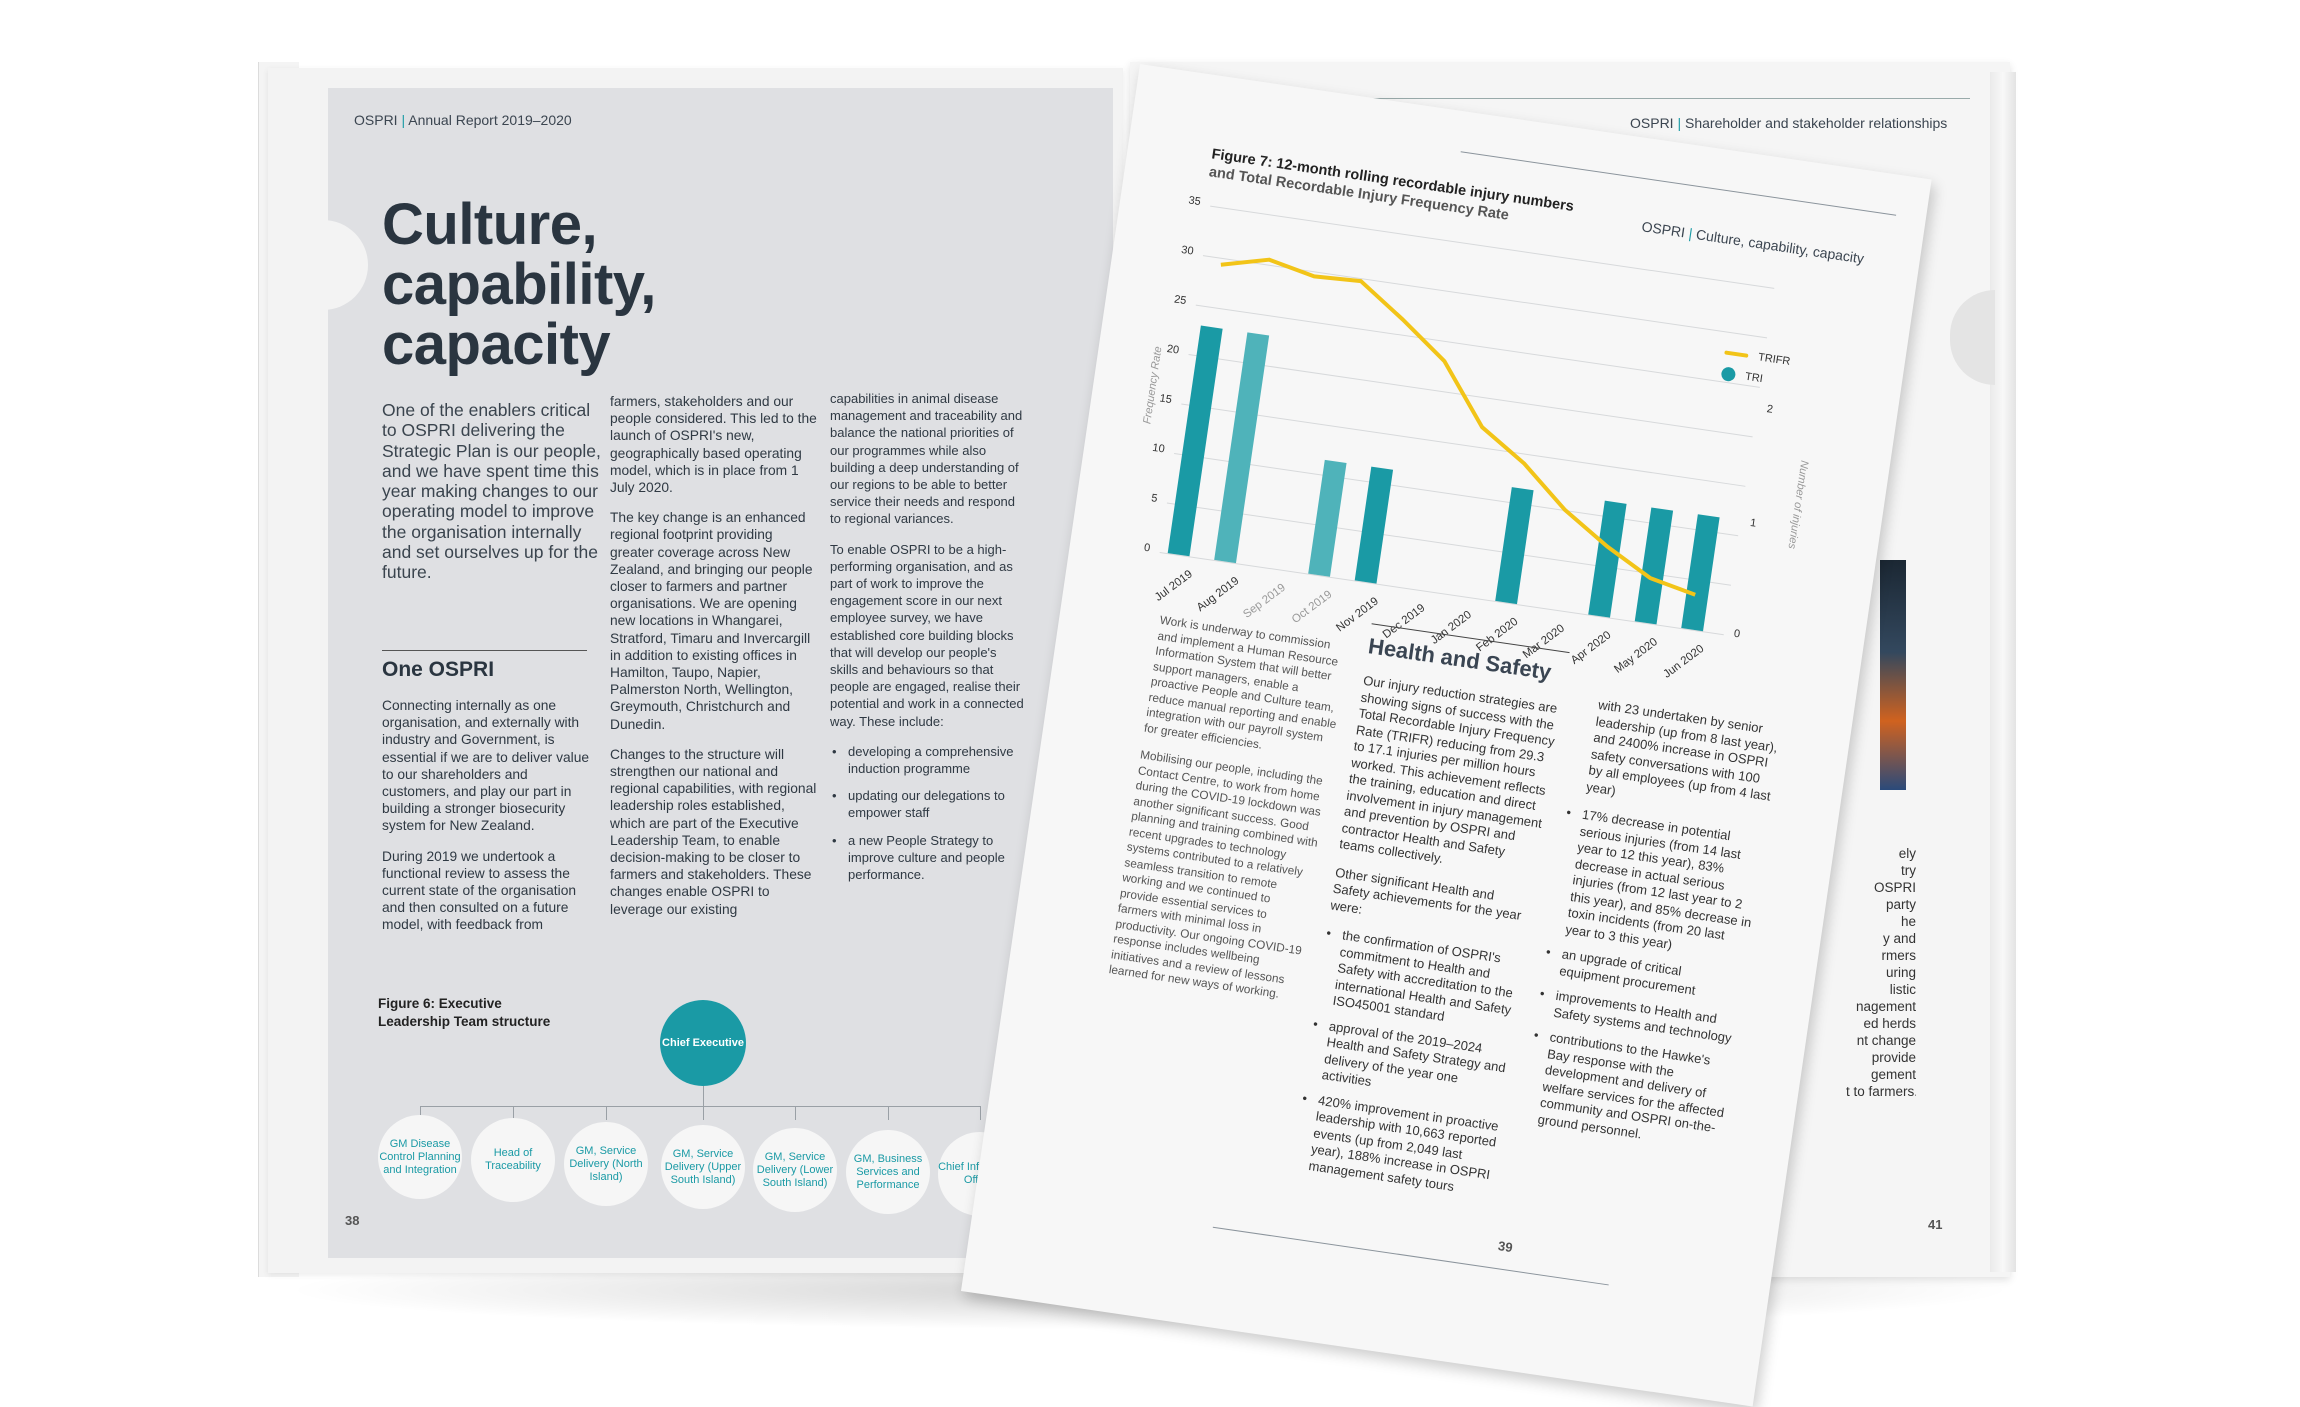 The image size is (2300, 1407). What do you see at coordinates (496, 344) in the screenshot?
I see `title-line: capacity` at bounding box center [496, 344].